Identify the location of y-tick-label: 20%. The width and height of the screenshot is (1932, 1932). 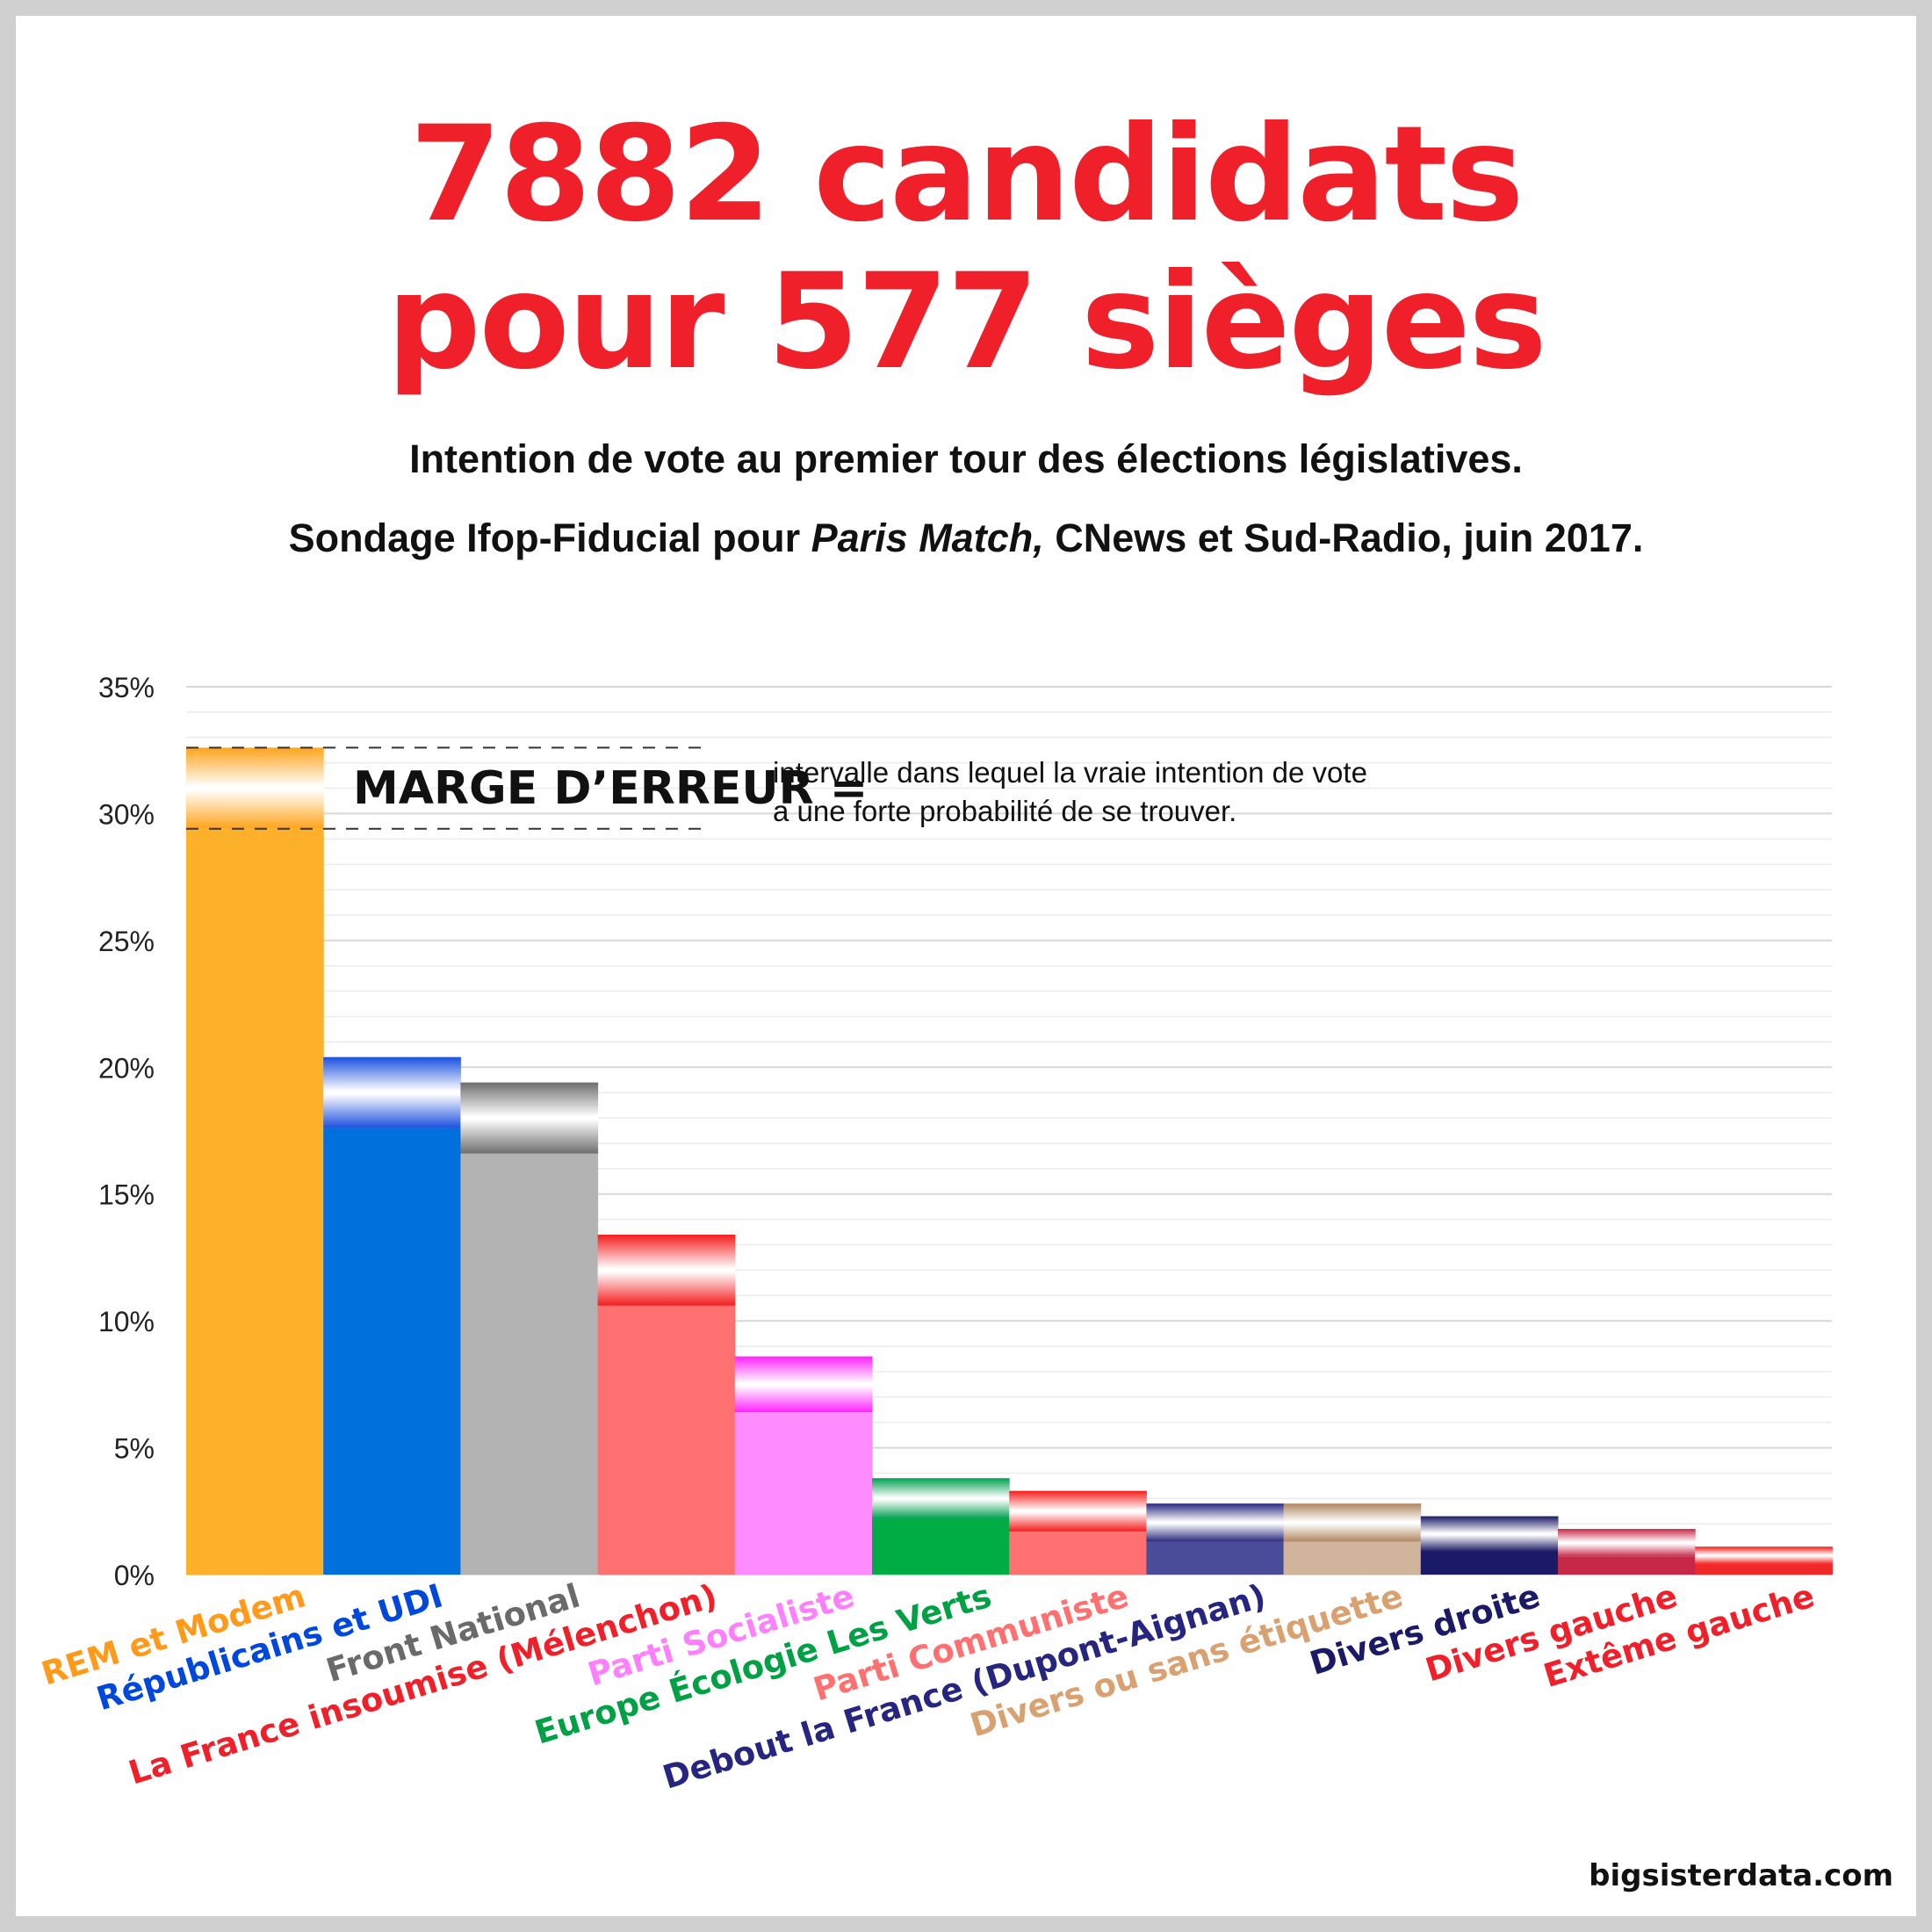
(127, 1068).